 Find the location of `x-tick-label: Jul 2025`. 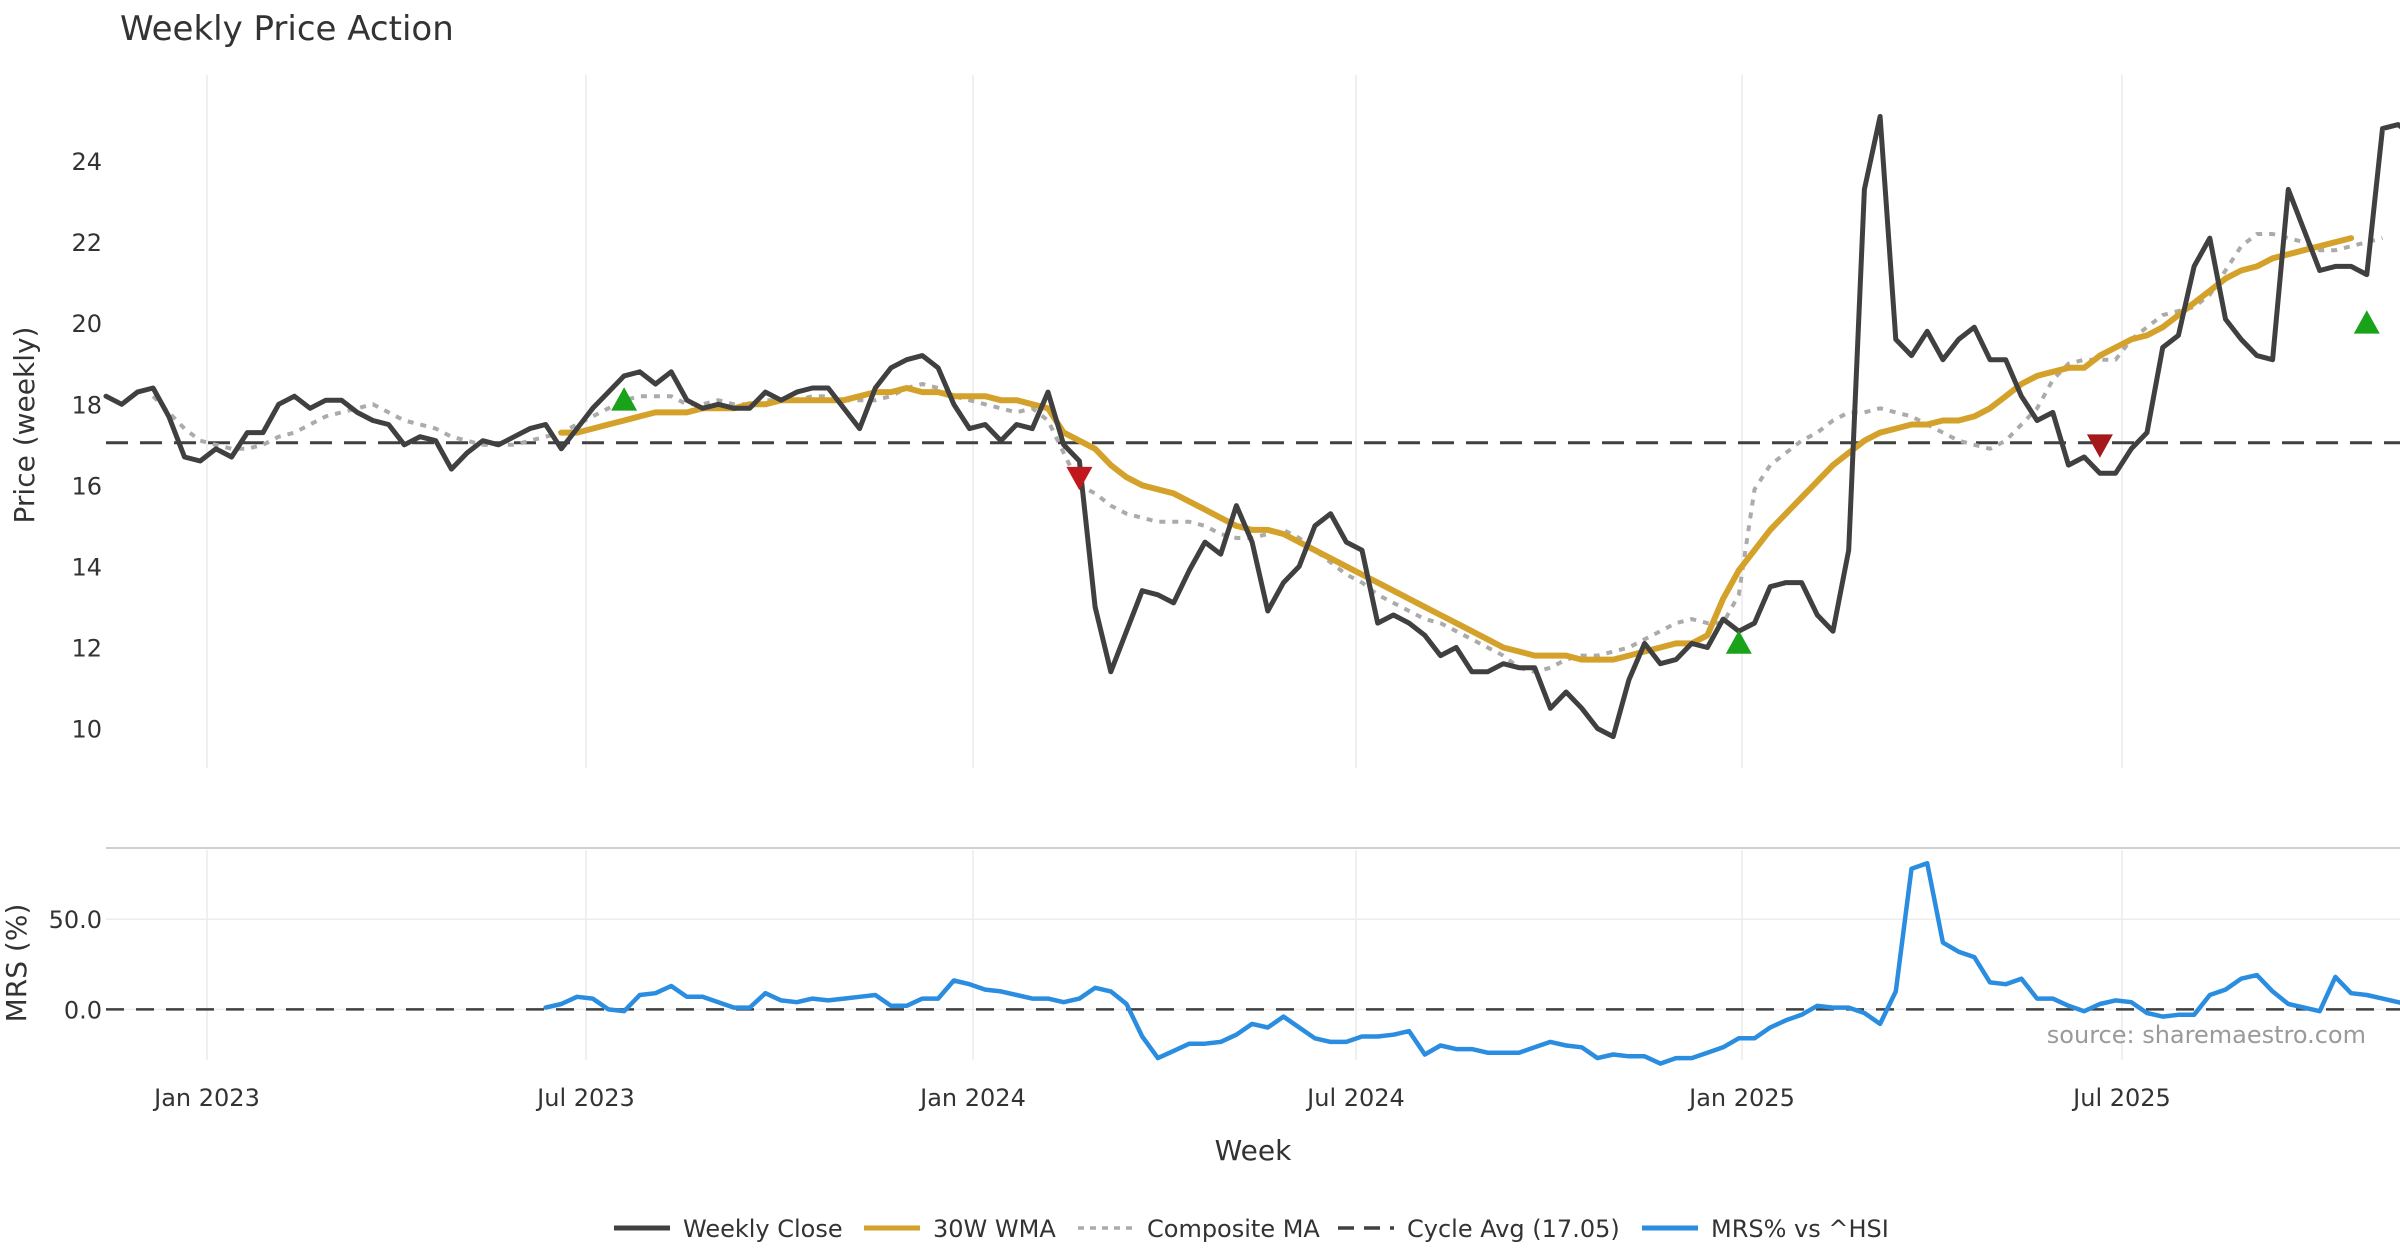

x-tick-label: Jul 2025 is located at coordinates (2121, 1098).